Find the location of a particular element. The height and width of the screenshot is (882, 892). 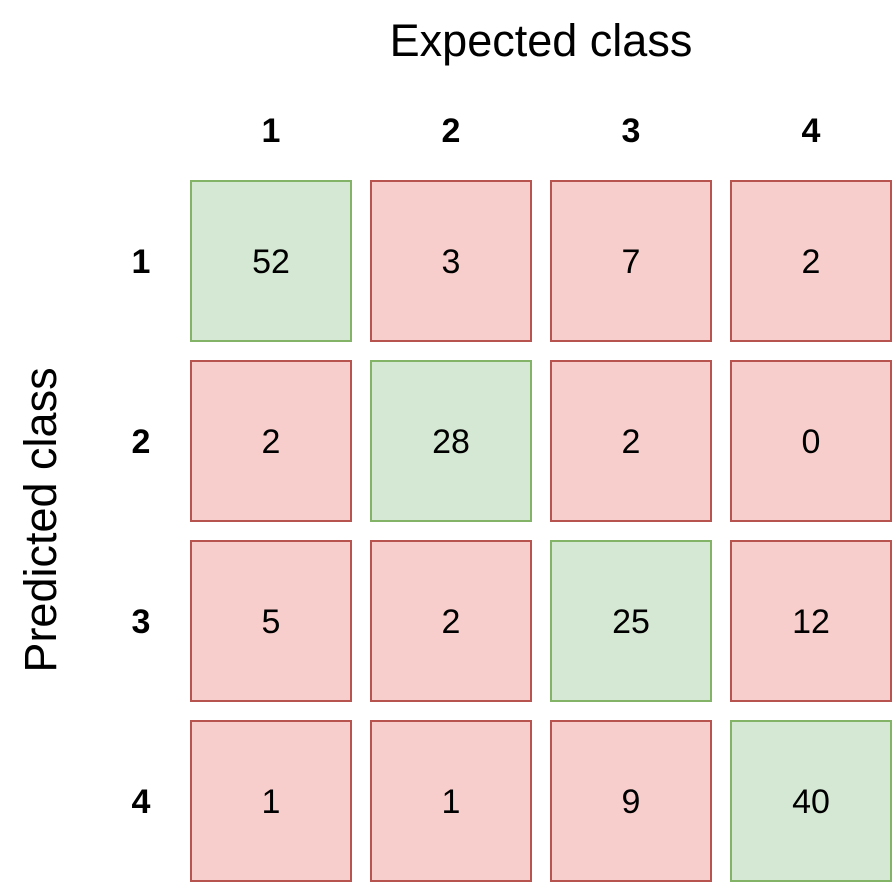

cell-value-p3-e4: 12 is located at coordinates (811, 622).